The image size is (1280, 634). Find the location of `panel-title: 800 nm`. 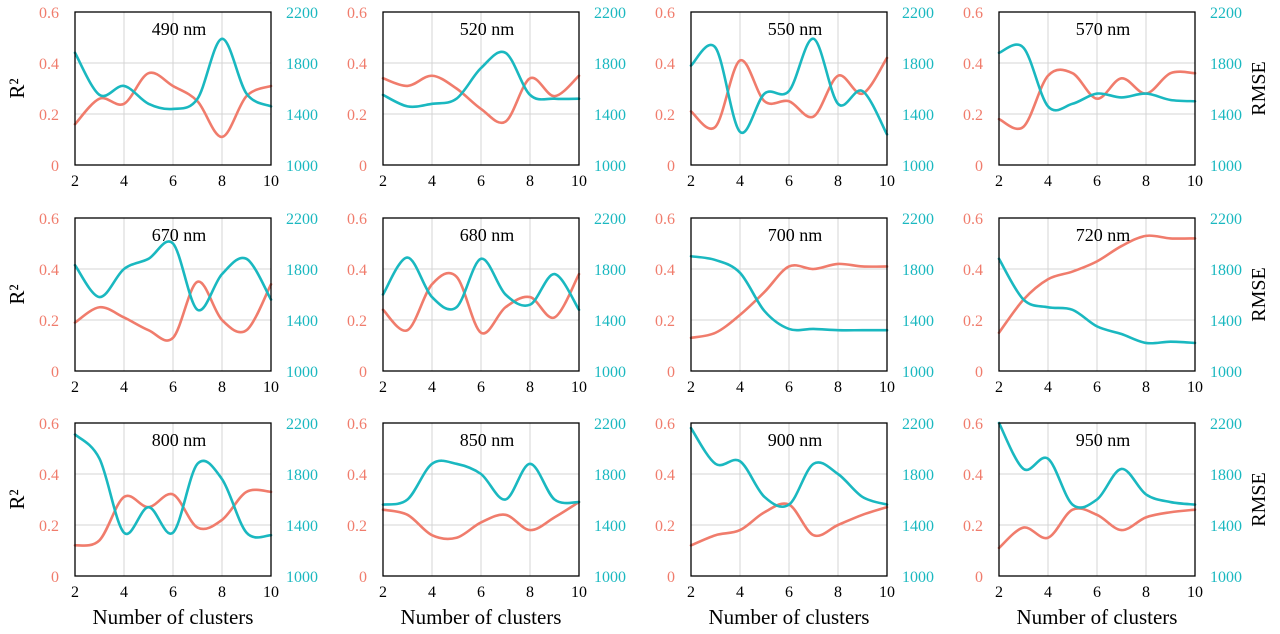

panel-title: 800 nm is located at coordinates (179, 440).